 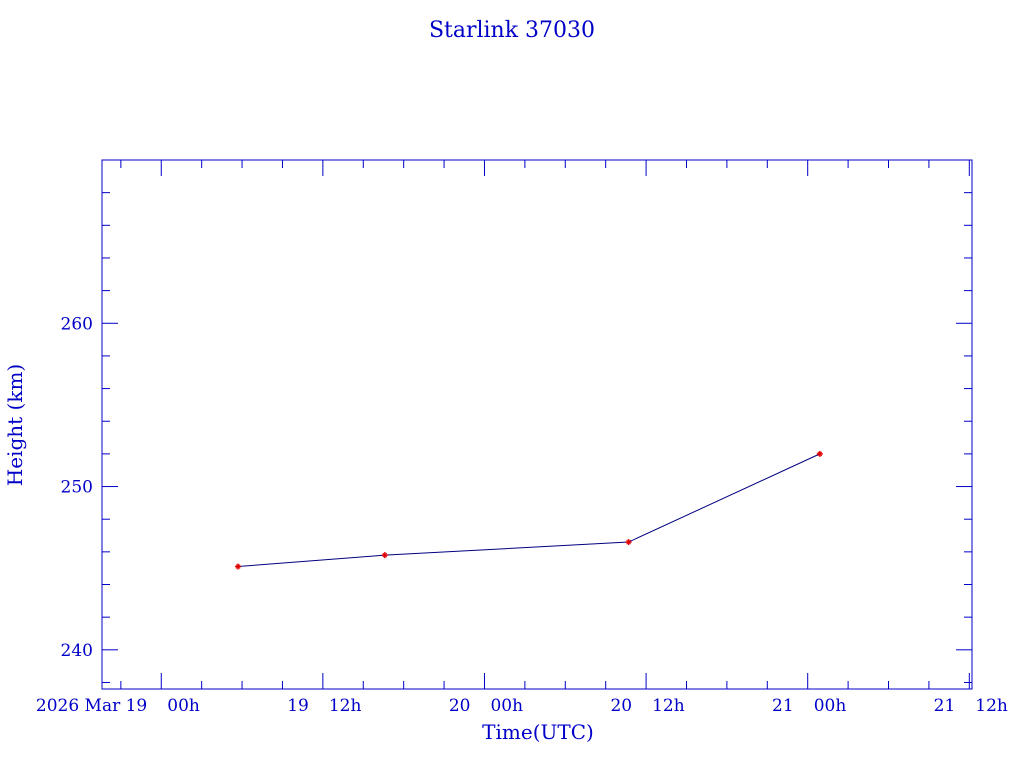 I want to click on series-layer, so click(x=529, y=510).